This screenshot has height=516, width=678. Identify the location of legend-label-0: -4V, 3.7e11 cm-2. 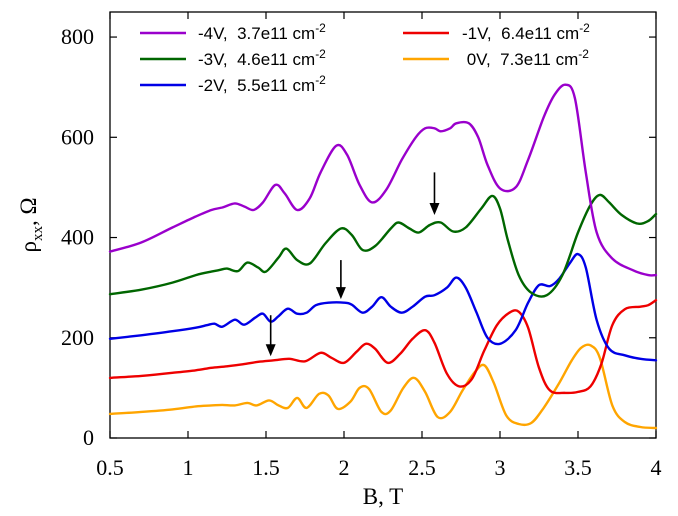
(262, 32).